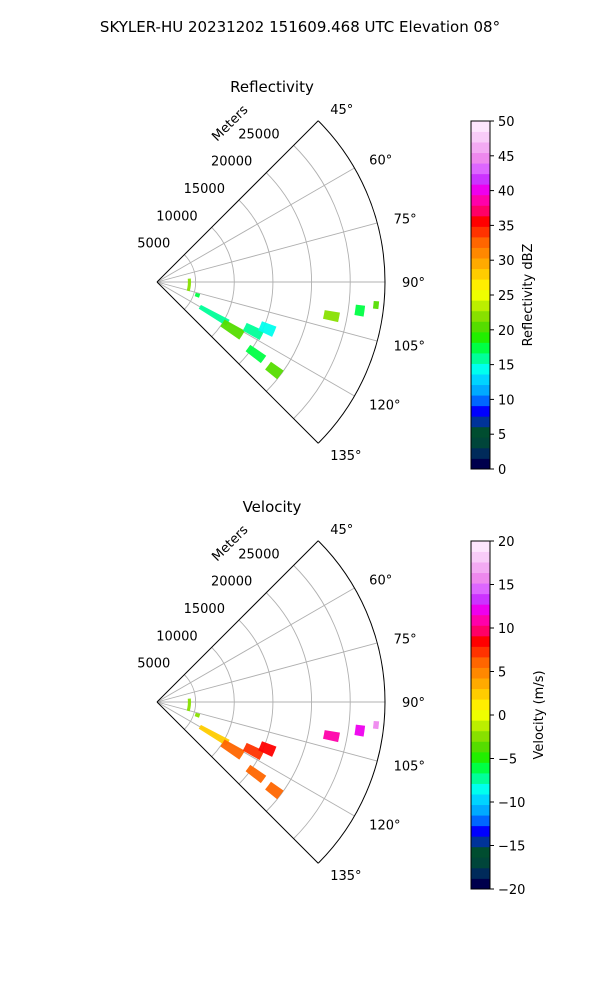 The width and height of the screenshot is (600, 1000). What do you see at coordinates (506, 122) in the screenshot?
I see `reflectivity-colorbar-tick-label: 50` at bounding box center [506, 122].